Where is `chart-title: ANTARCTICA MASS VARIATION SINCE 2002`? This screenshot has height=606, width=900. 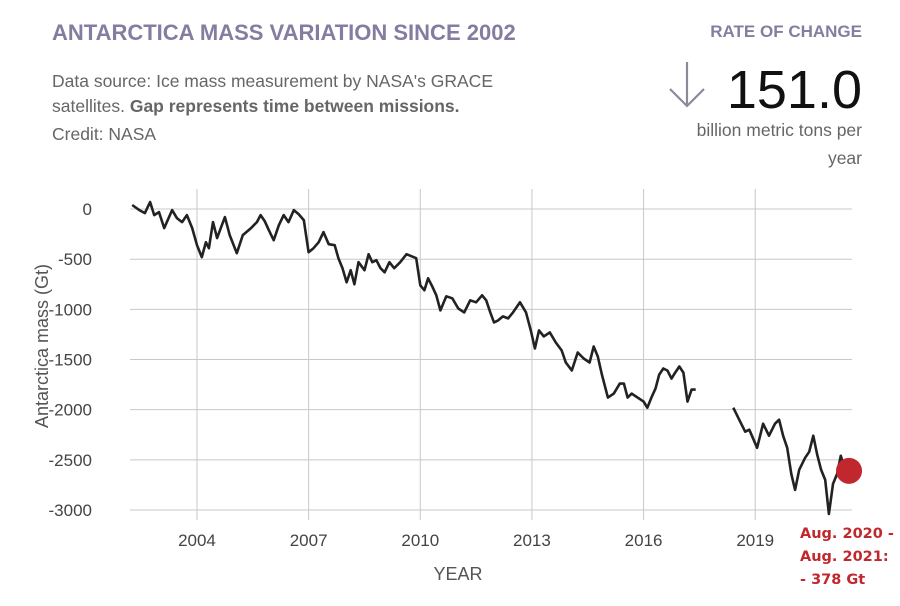 chart-title: ANTARCTICA MASS VARIATION SINCE 2002 is located at coordinates (284, 32).